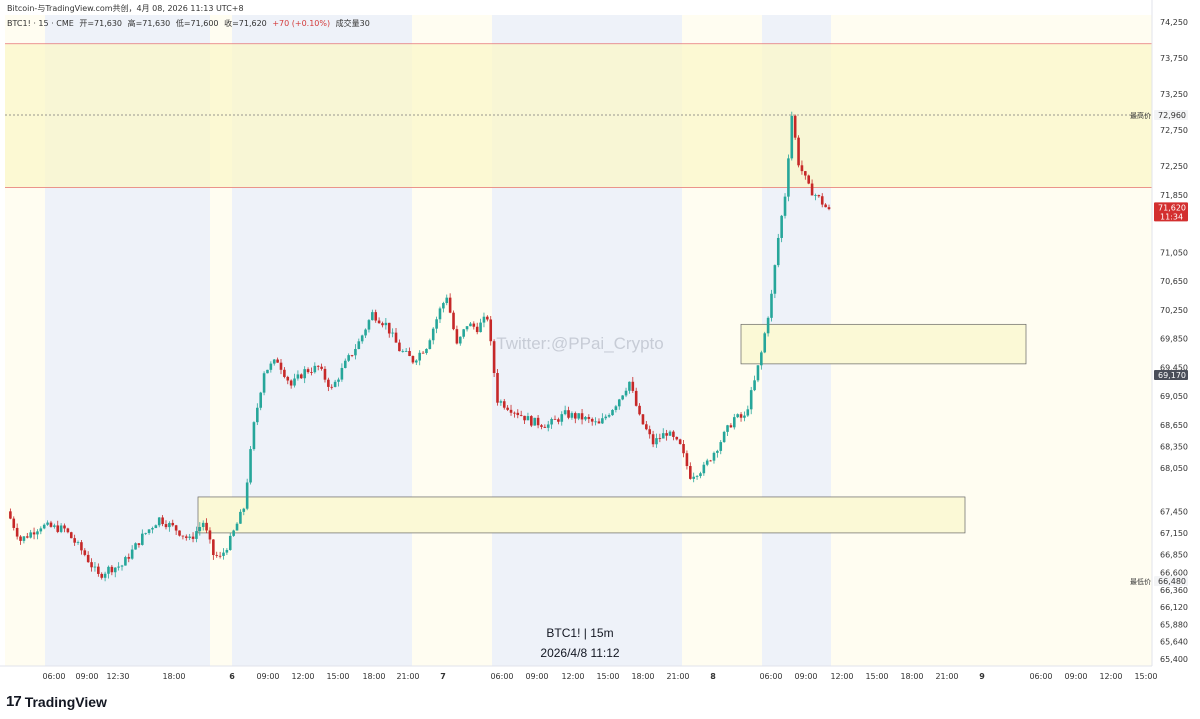 The width and height of the screenshot is (1200, 719). I want to click on symbol-label: BTC1! · 15 · CME, so click(40, 23).